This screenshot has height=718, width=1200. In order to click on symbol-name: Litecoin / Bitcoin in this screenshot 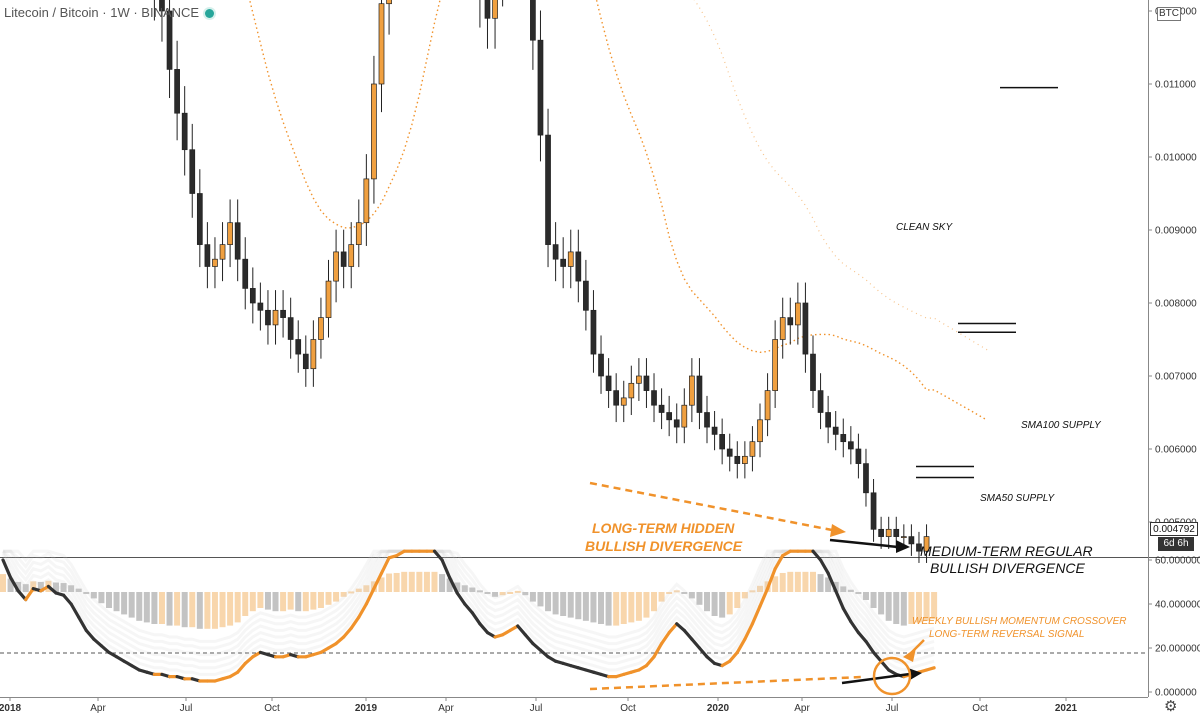, I will do `click(51, 12)`.